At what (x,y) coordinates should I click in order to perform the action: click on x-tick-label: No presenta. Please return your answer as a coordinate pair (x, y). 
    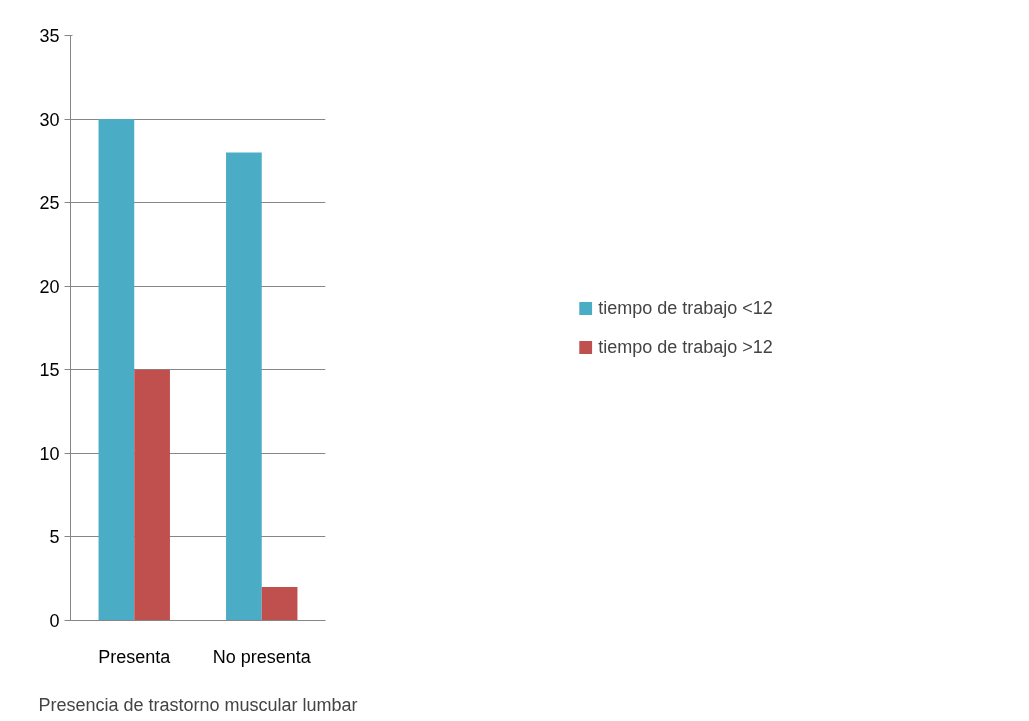
    Looking at the image, I should click on (262, 656).